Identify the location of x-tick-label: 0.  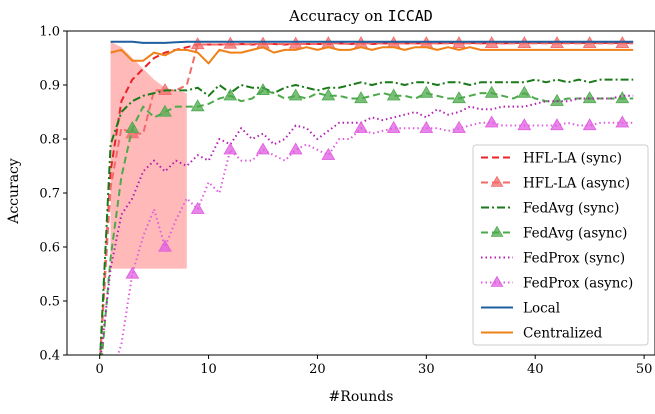
(100, 369).